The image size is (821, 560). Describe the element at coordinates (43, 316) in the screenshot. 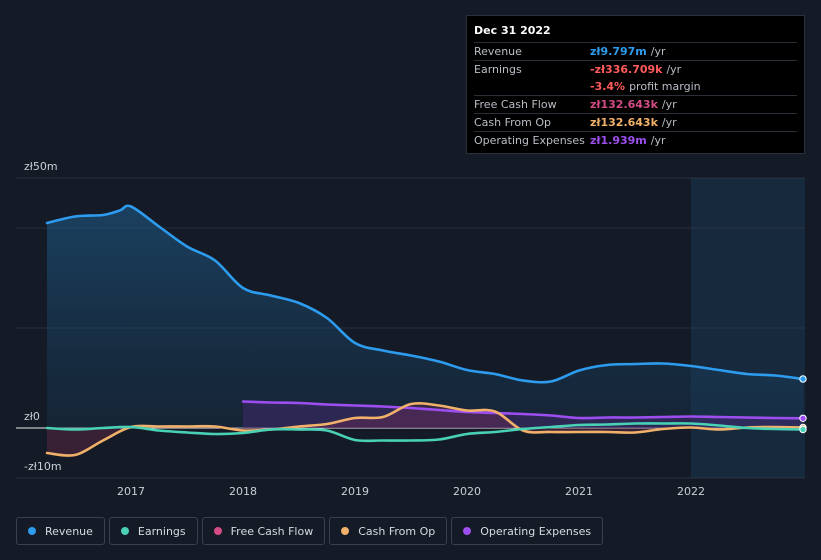

I see `y-axis: zł50m zł0 -zł10m` at that location.